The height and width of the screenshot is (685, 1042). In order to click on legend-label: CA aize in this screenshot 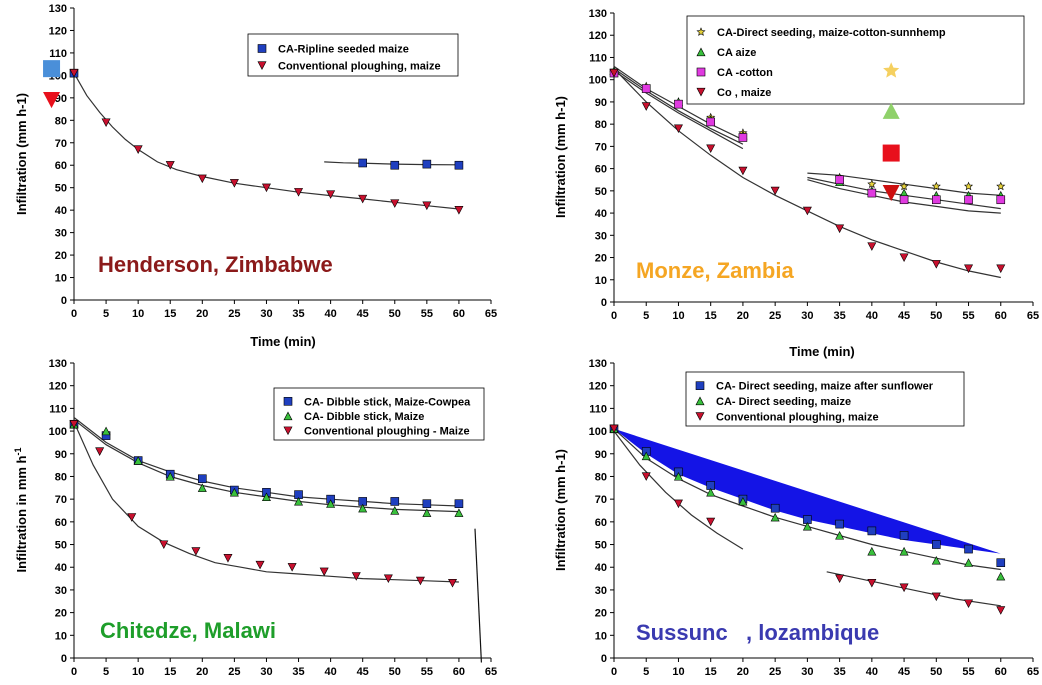, I will do `click(736, 53)`.